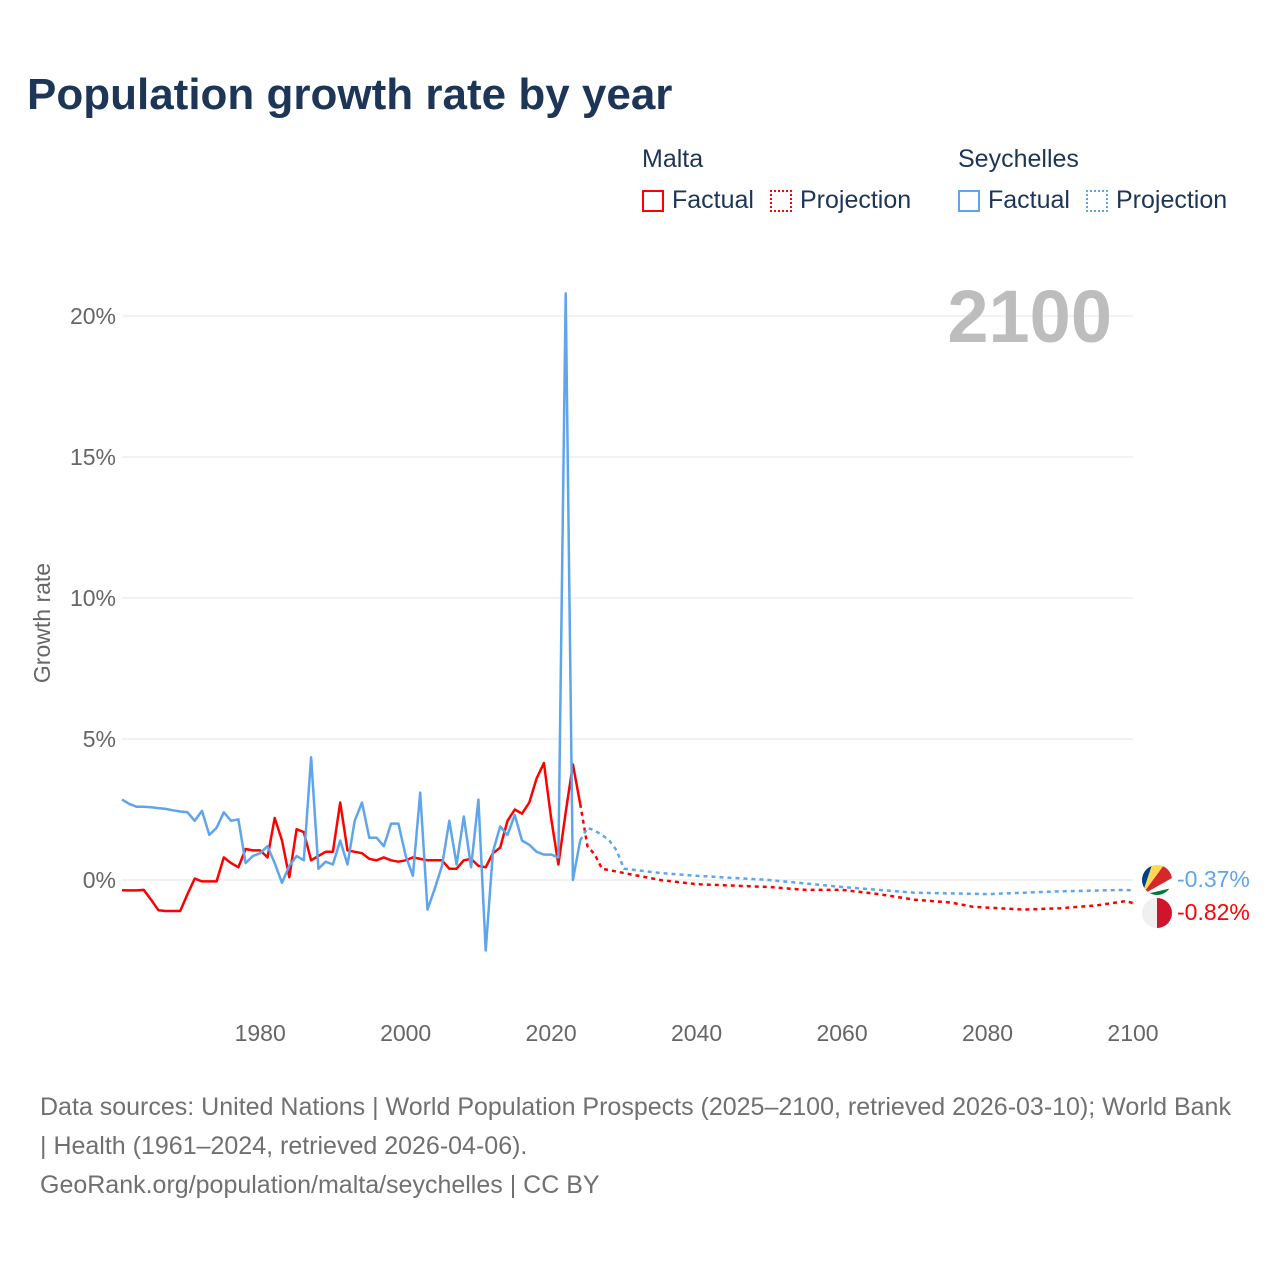 This screenshot has width=1280, height=1280. Describe the element at coordinates (1213, 879) in the screenshot. I see `seychelles-end-label: -0.37%` at that location.